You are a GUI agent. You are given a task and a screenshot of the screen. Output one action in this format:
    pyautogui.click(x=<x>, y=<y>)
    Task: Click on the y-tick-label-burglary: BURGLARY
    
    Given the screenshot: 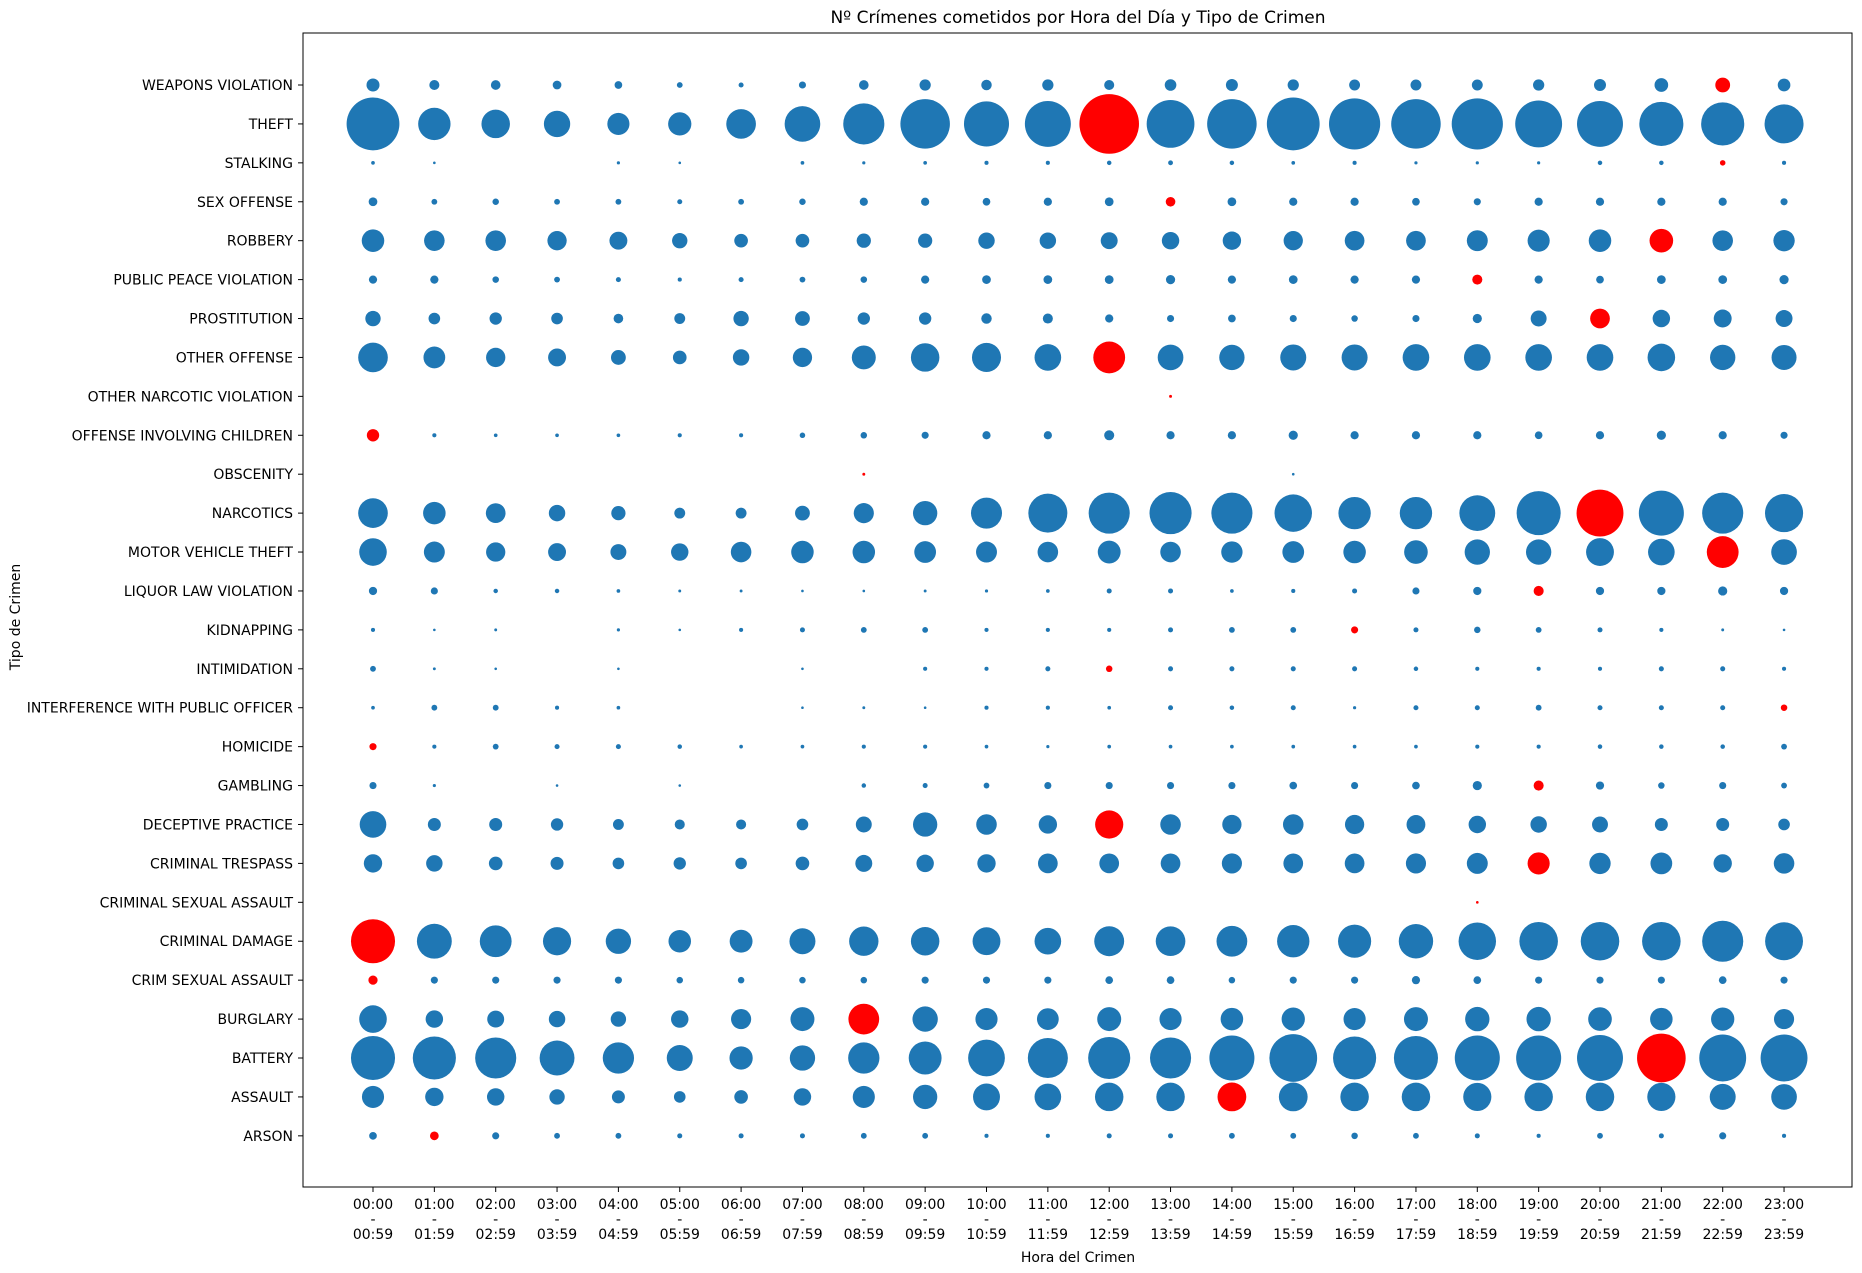 What is the action you would take?
    pyautogui.click(x=255, y=1020)
    